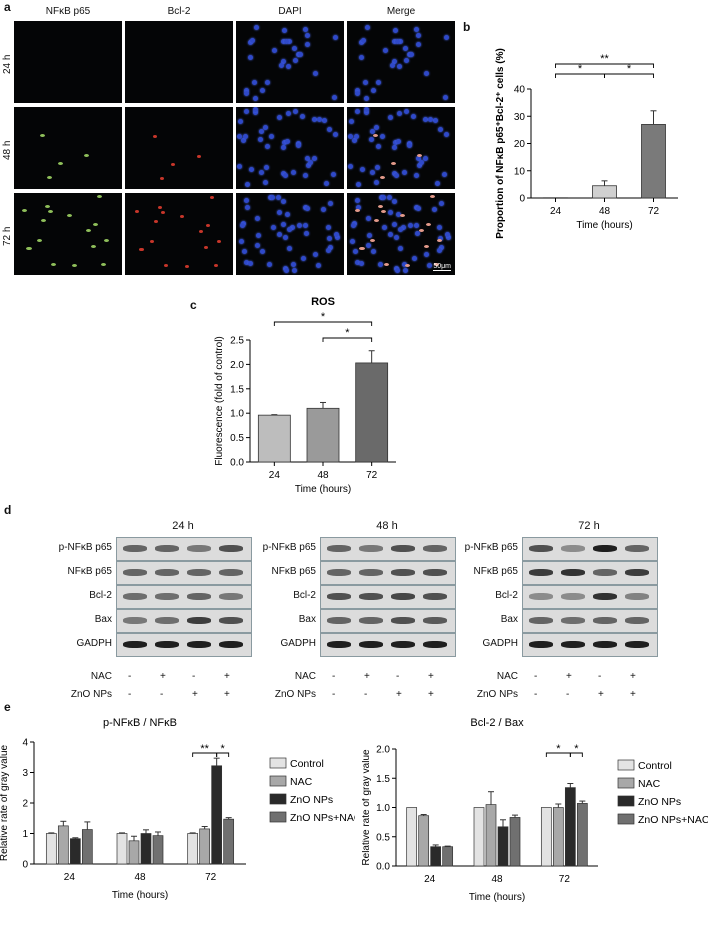 This screenshot has width=708, height=942. I want to click on blot-strip, so click(388, 621).